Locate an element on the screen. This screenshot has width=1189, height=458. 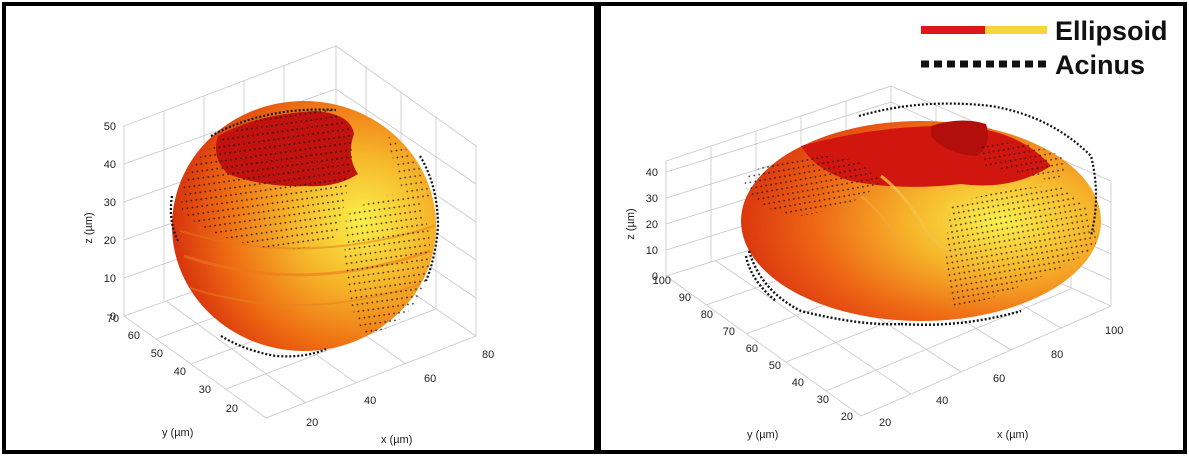
left-y-tick-30: 30 is located at coordinates (205, 390).